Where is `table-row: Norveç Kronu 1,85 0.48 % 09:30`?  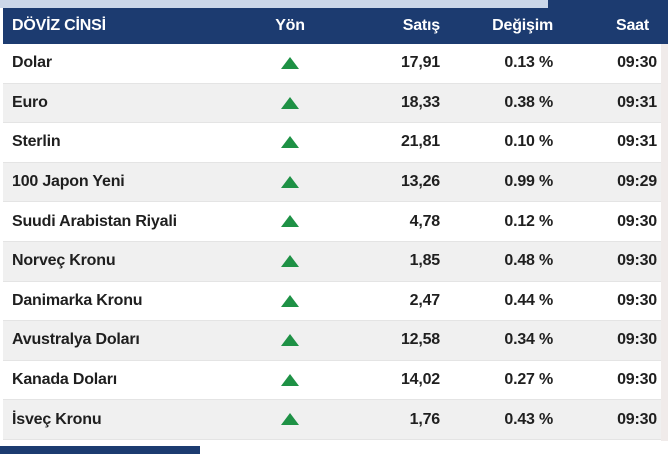
table-row: Norveç Kronu 1,85 0.48 % 09:30 is located at coordinates (332, 261).